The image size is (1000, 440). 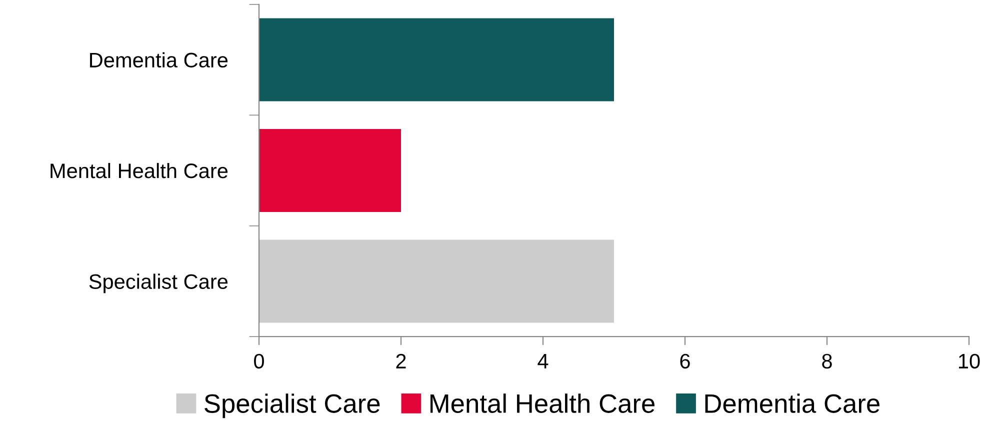 I want to click on y-tick-label: Mental Health Care, so click(x=139, y=170).